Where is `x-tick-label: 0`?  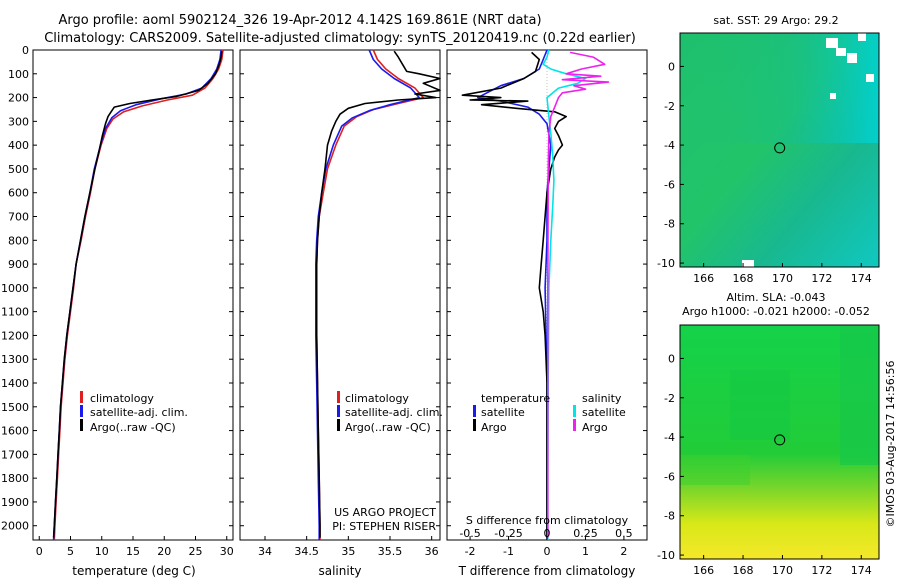 x-tick-label: 0 is located at coordinates (547, 551).